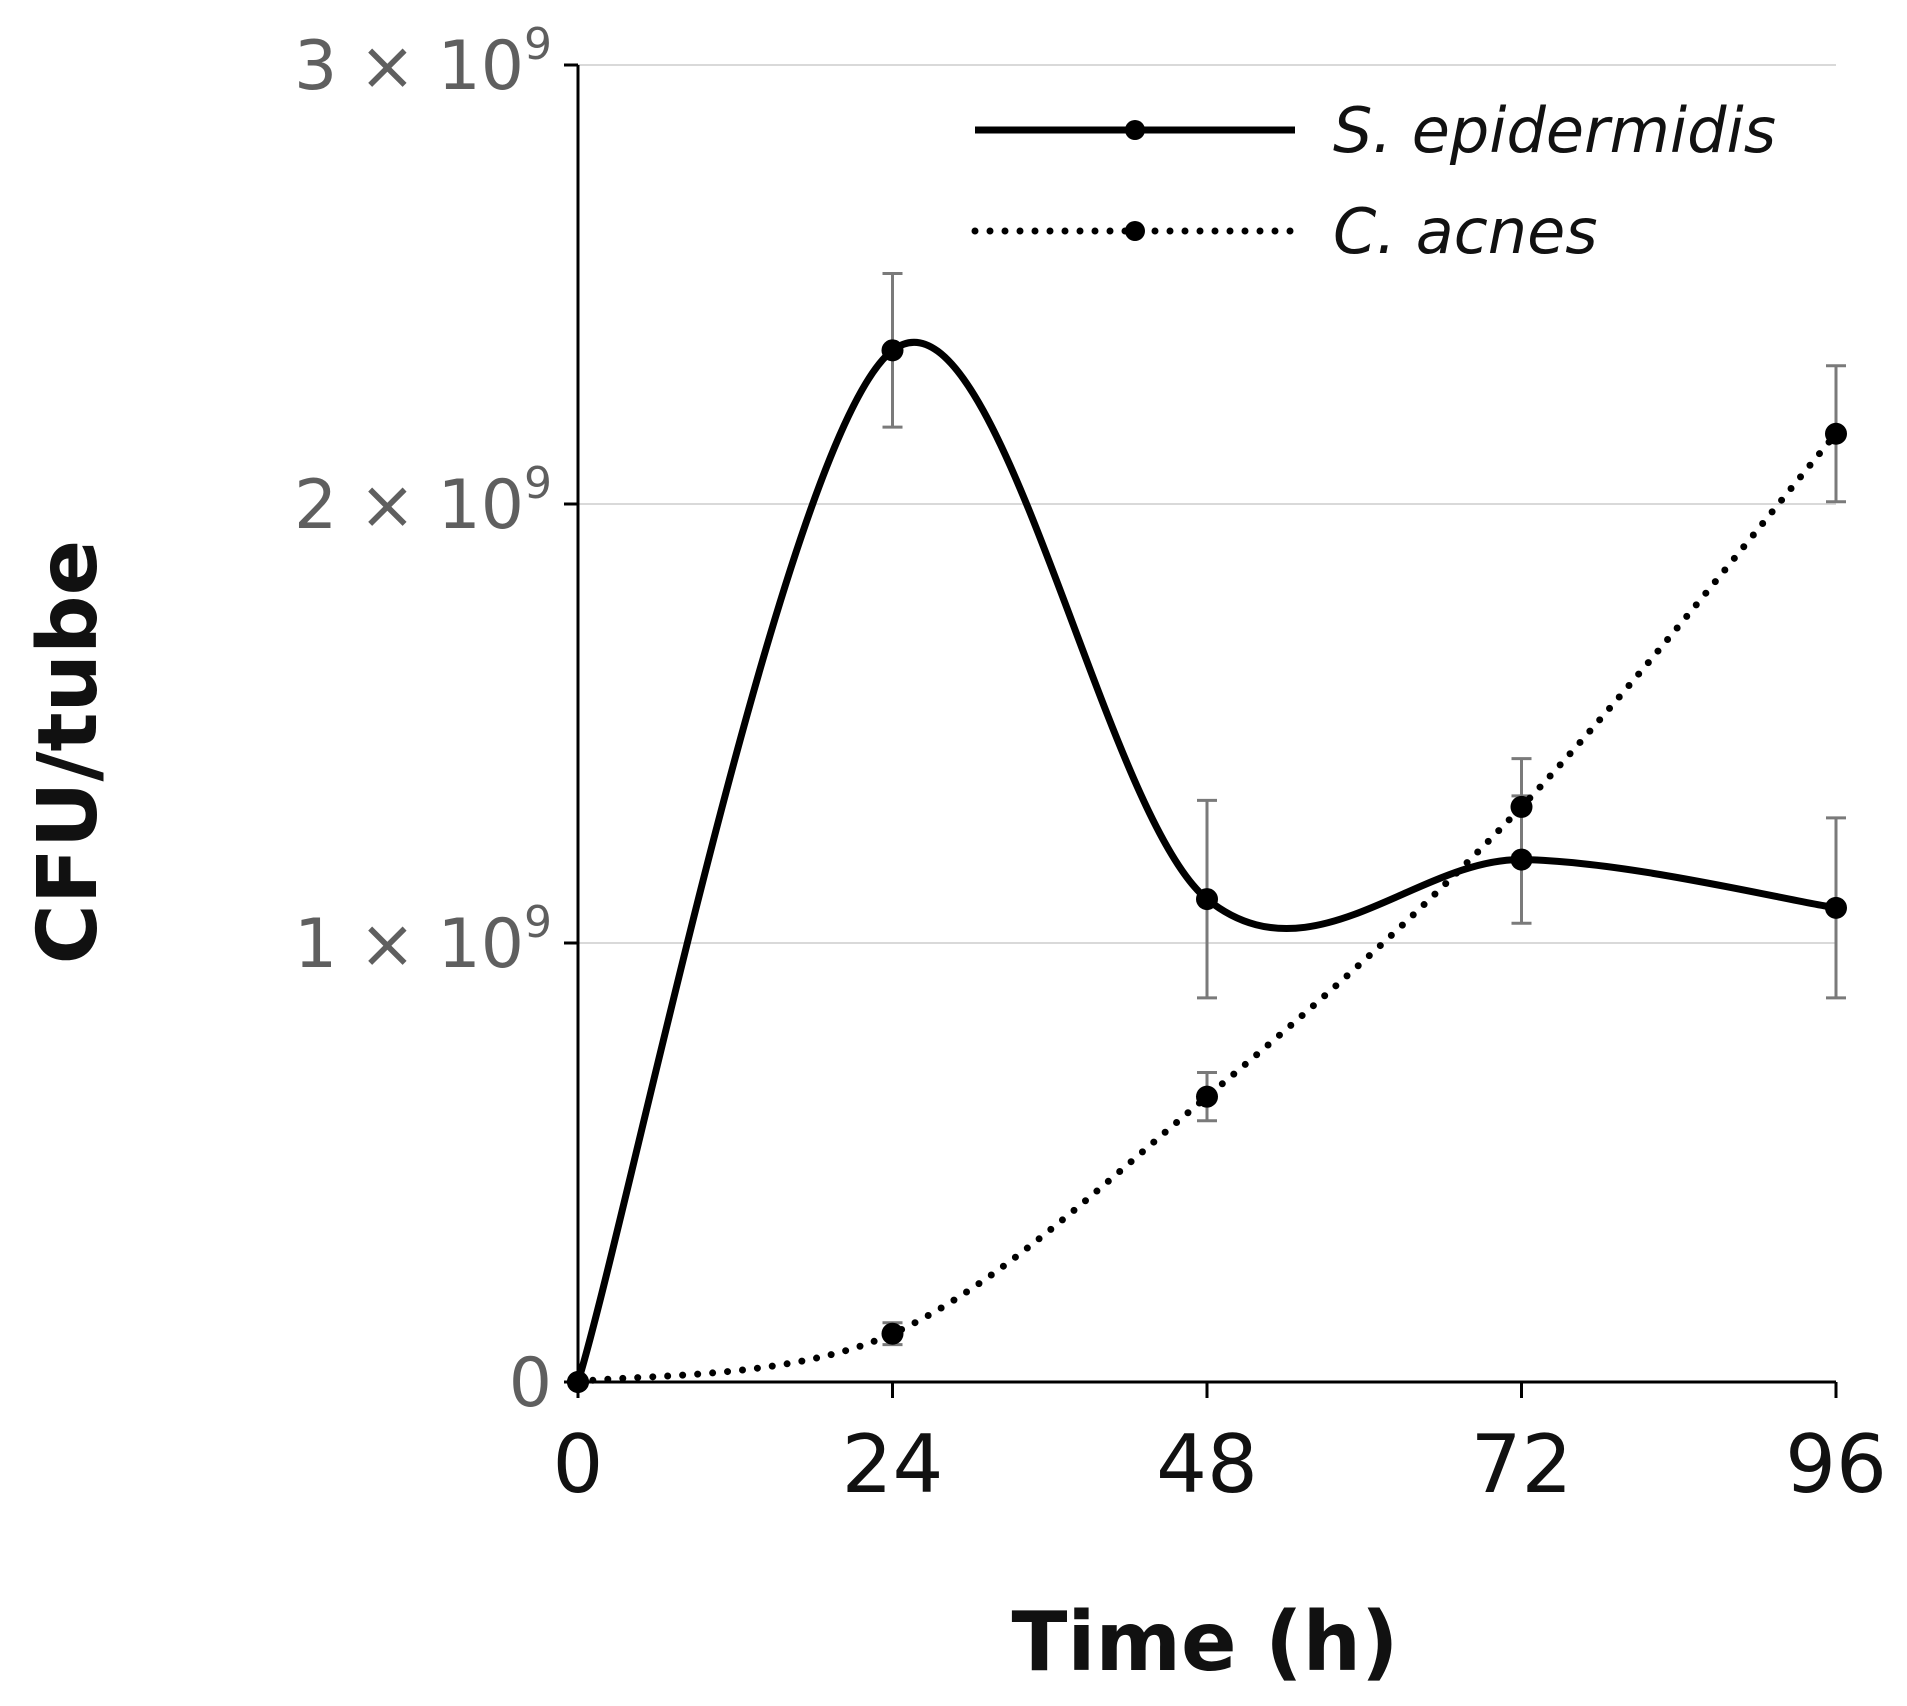 The image size is (1907, 1706). Describe the element at coordinates (1373, 181) in the screenshot. I see `legend: S. epidermidis C. acnes` at that location.